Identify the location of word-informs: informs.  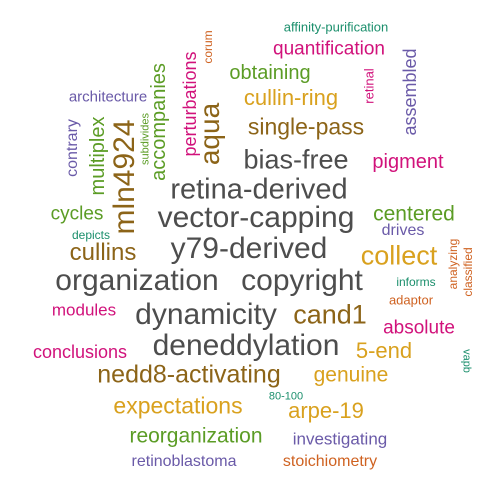
(416, 282).